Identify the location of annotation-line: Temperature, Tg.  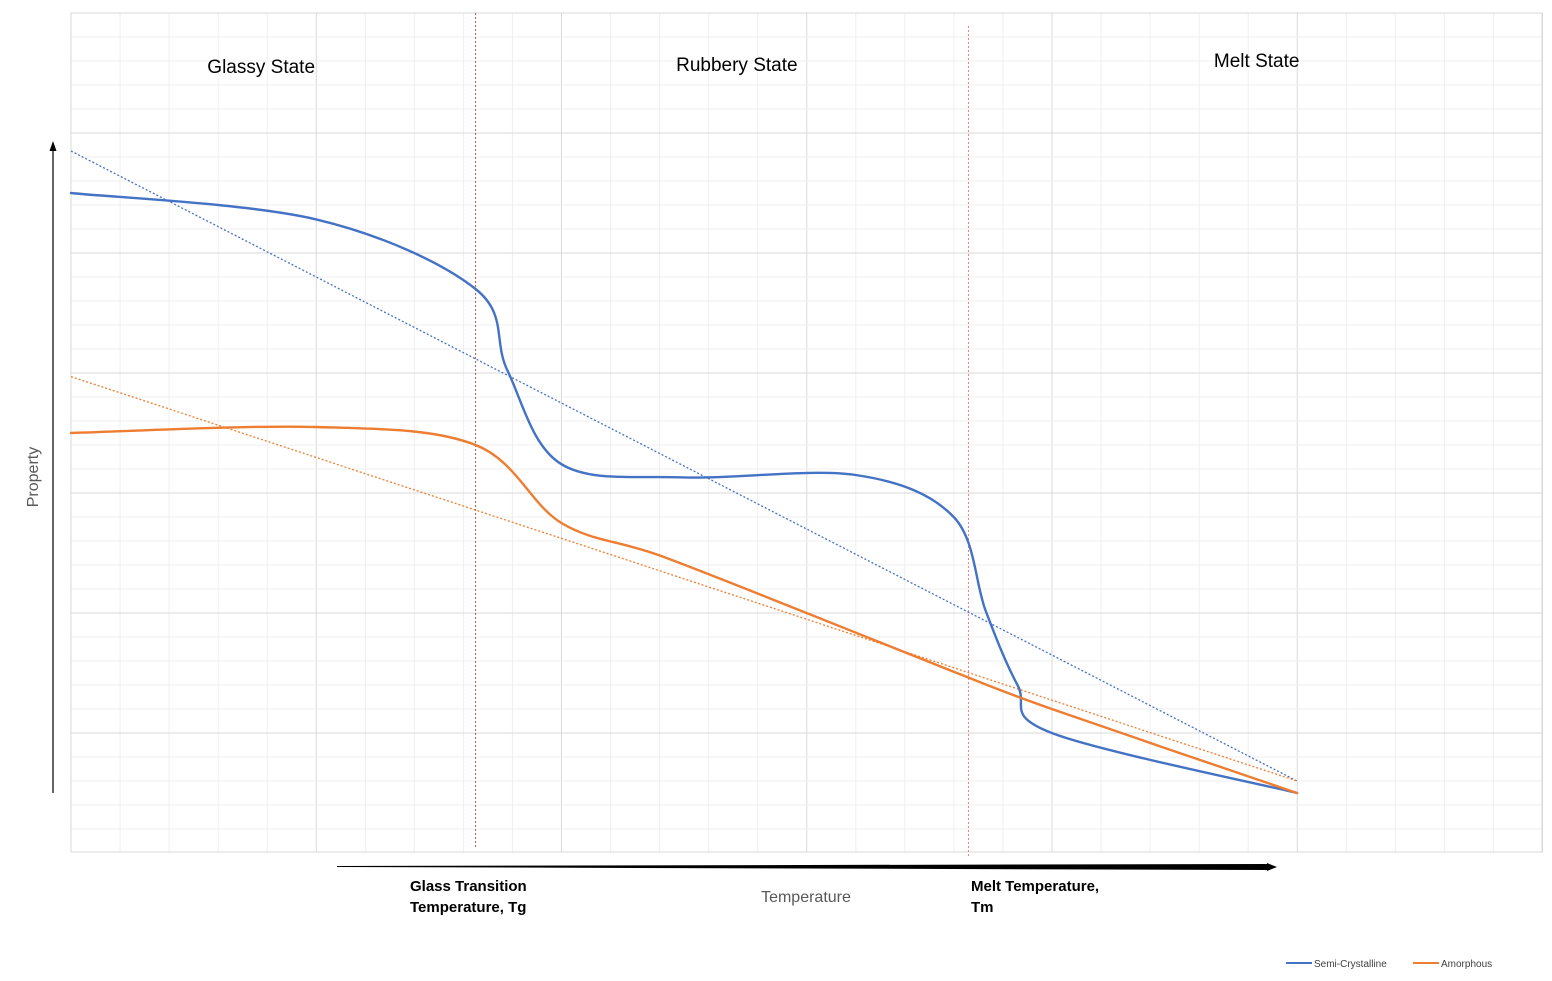
(468, 907).